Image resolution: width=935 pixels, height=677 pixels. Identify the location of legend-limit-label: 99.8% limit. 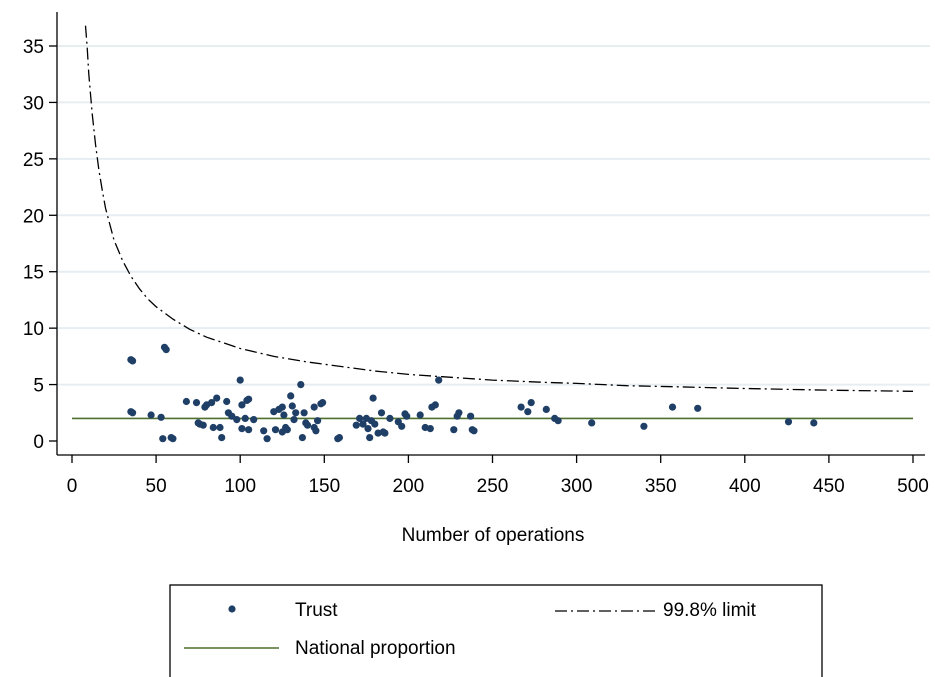
(710, 610).